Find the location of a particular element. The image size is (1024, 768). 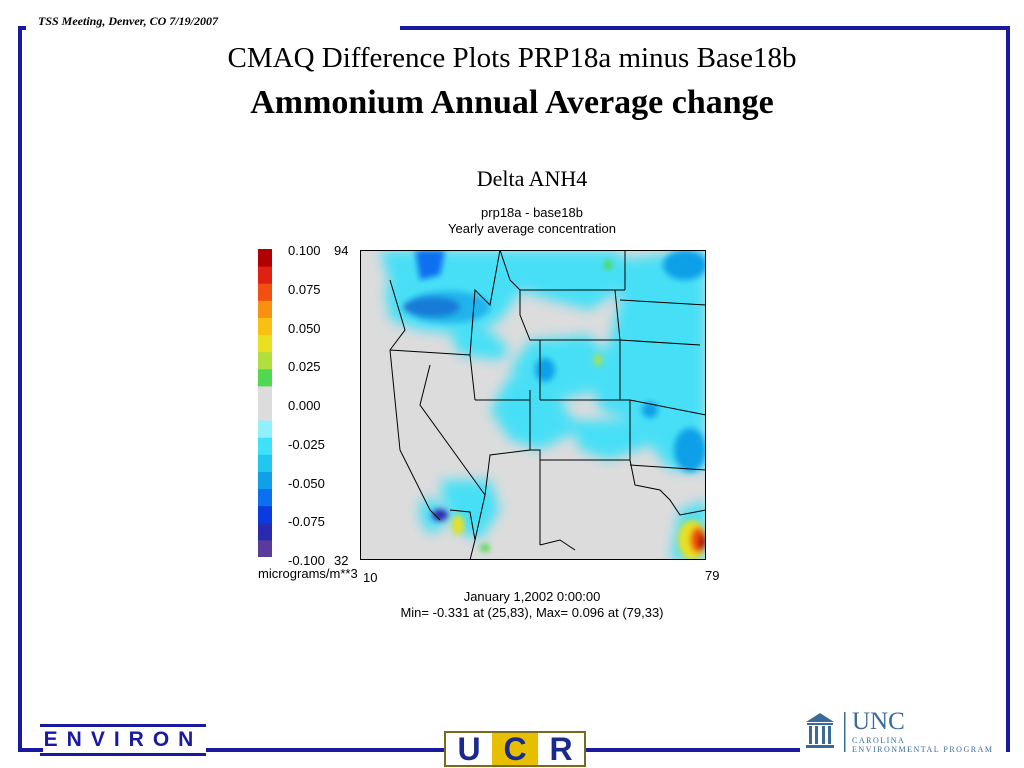

frame-bottom-line-mid1 is located at coordinates (325, 750).